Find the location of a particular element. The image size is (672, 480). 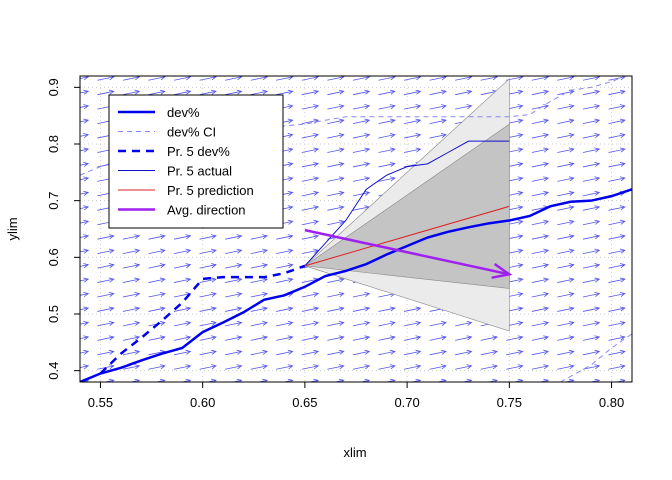

legend-label: Pr. 5 dev% is located at coordinates (198, 151).